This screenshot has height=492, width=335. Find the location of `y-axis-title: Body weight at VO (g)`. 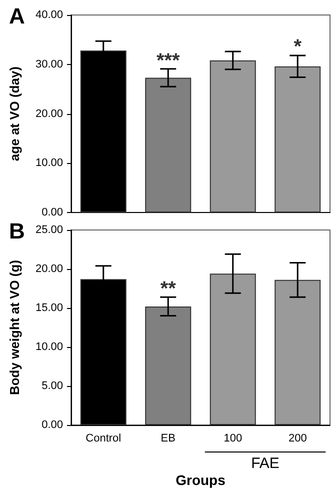

y-axis-title: Body weight at VO (g) is located at coordinates (14, 328).